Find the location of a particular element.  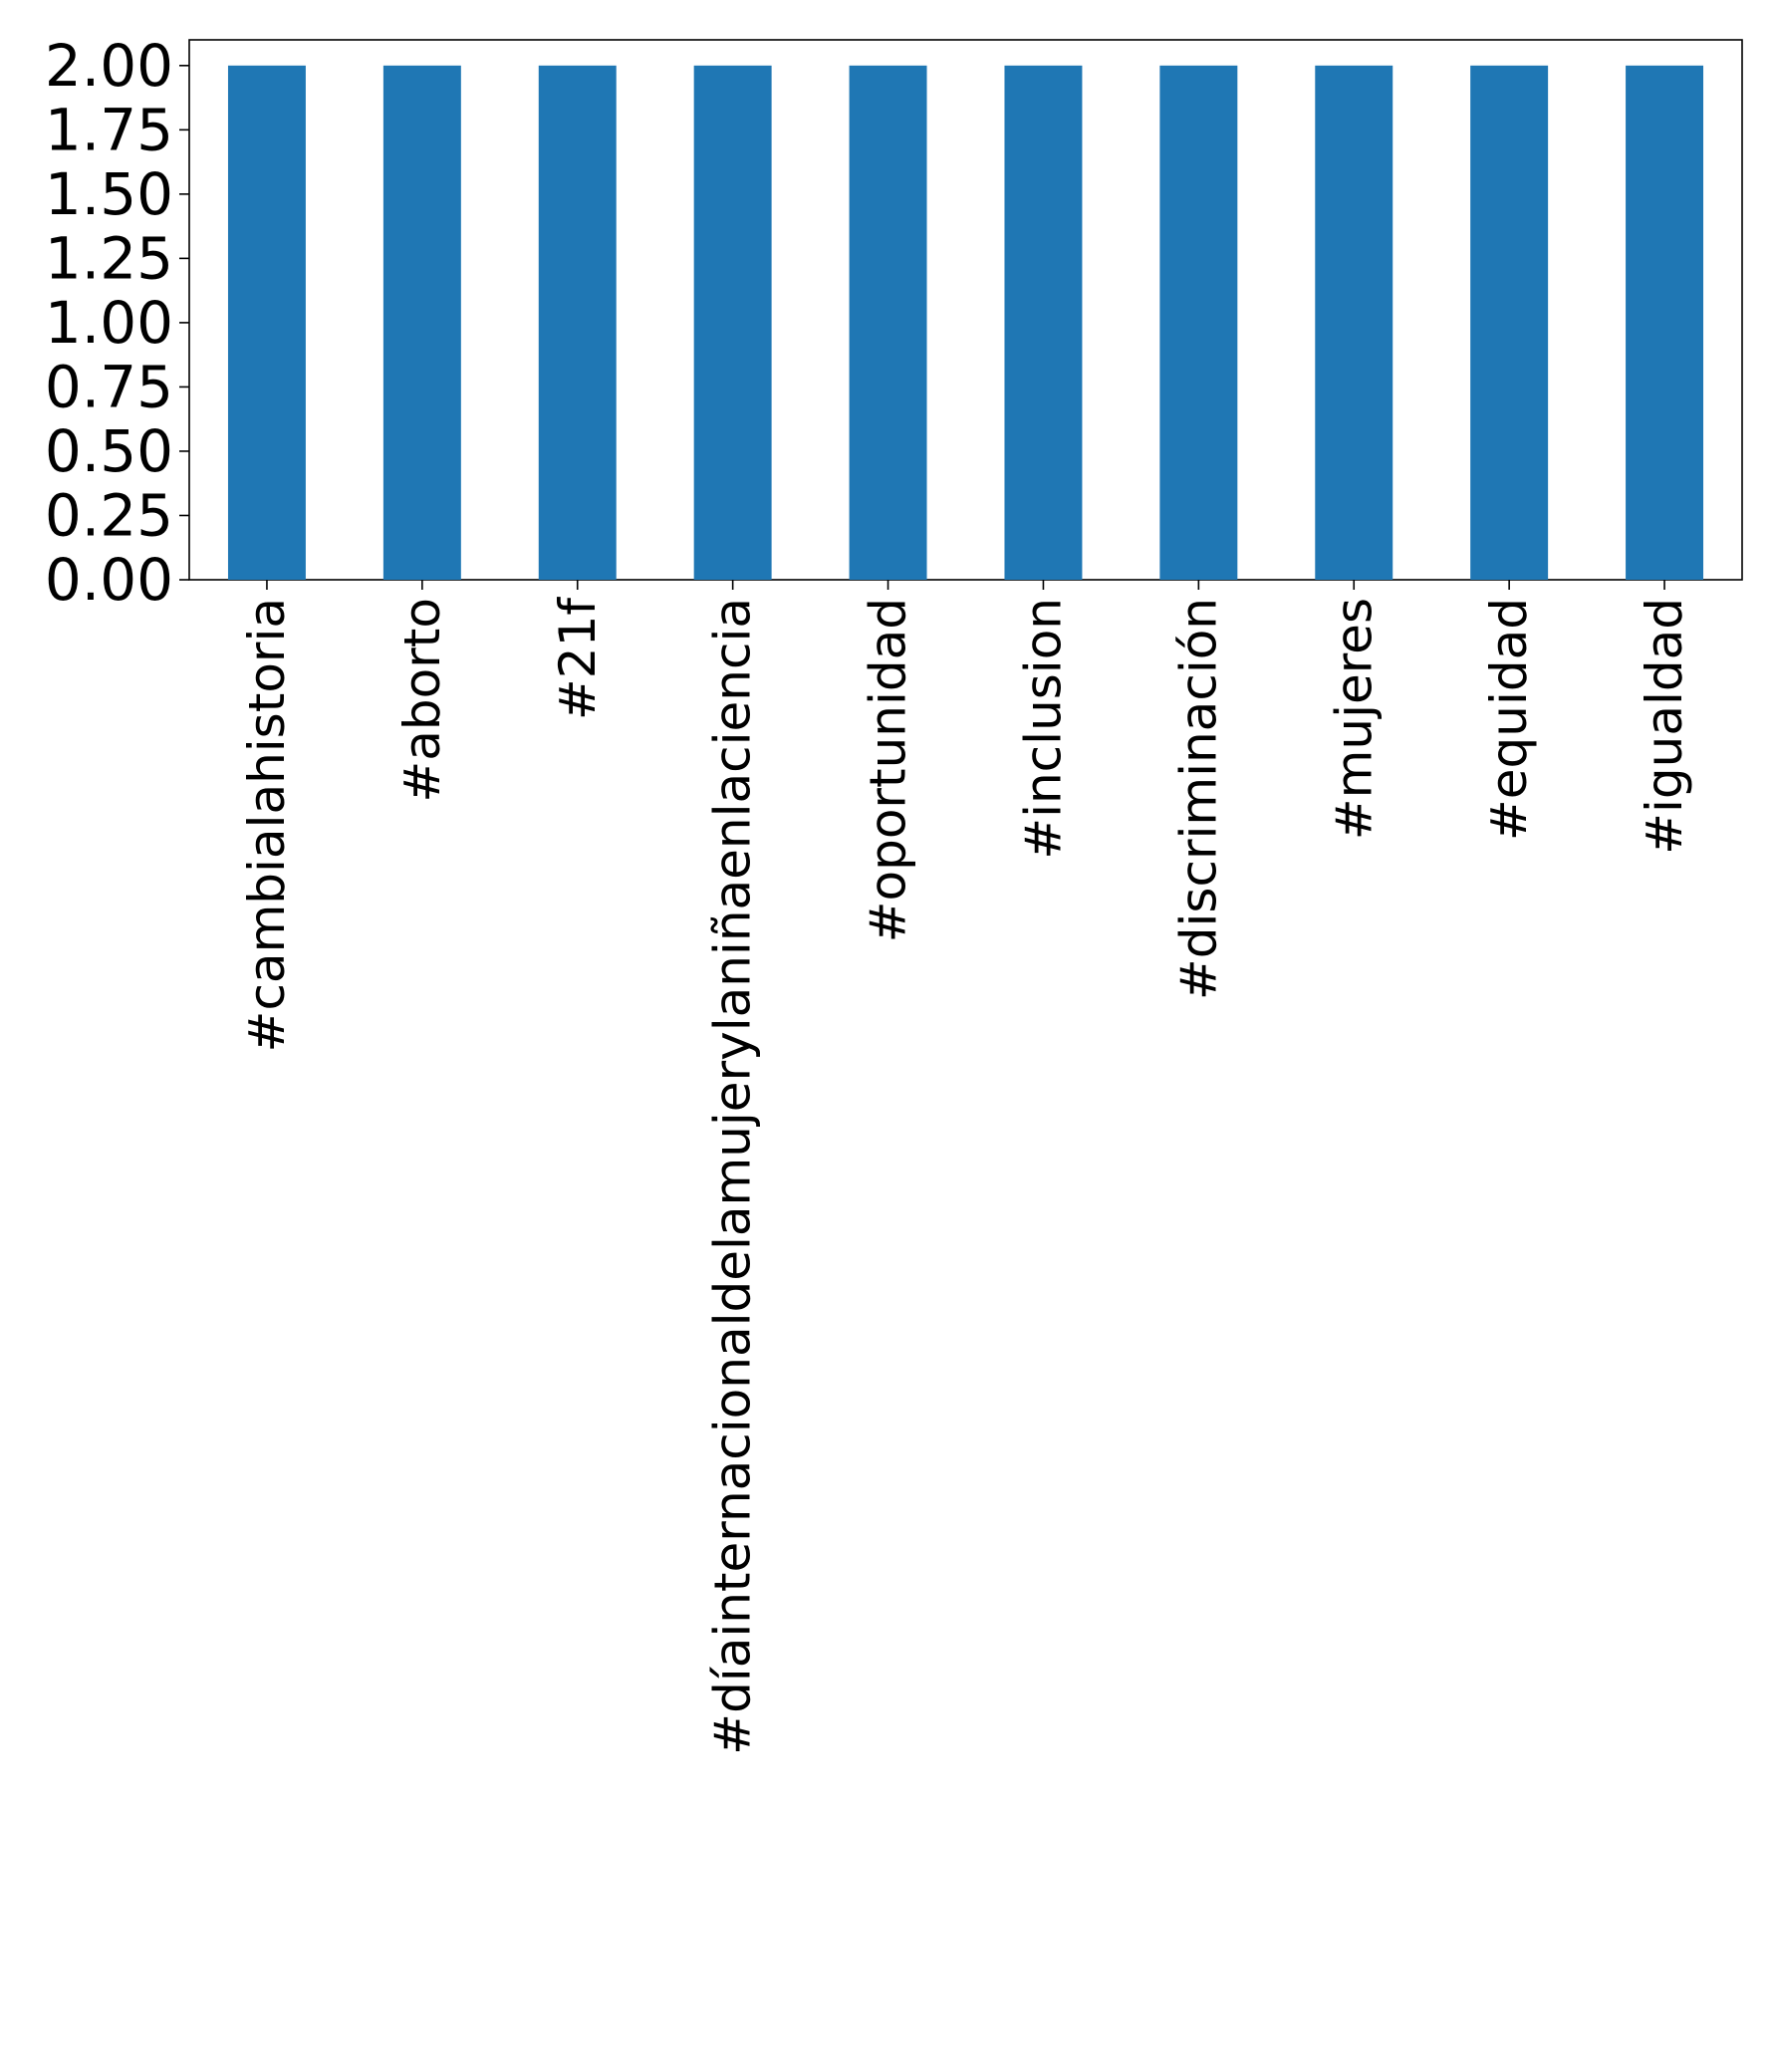

x-tick-label-7: #mujeres is located at coordinates (1354, 719).